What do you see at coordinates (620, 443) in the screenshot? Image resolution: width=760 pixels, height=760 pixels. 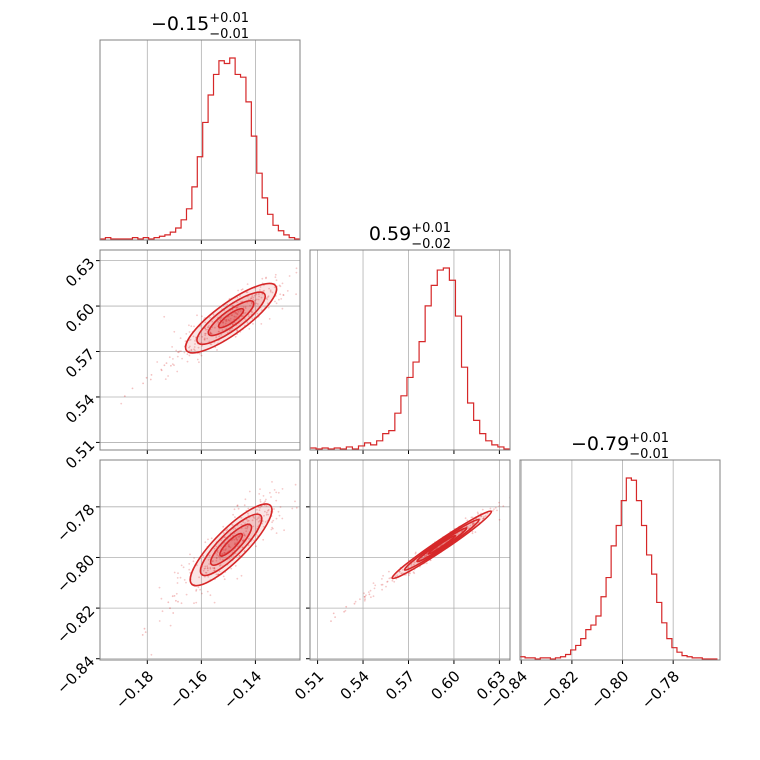 I see `param-title-2: −0.79+0.01` at bounding box center [620, 443].